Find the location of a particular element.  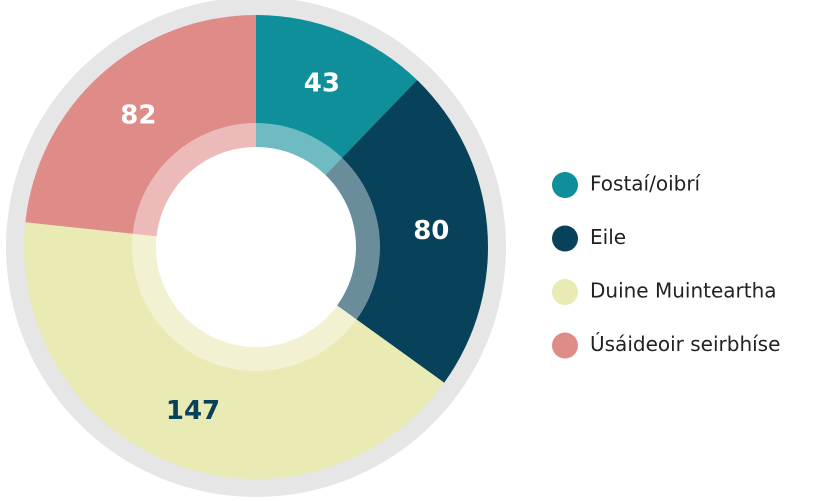

hole is located at coordinates (256, 247).